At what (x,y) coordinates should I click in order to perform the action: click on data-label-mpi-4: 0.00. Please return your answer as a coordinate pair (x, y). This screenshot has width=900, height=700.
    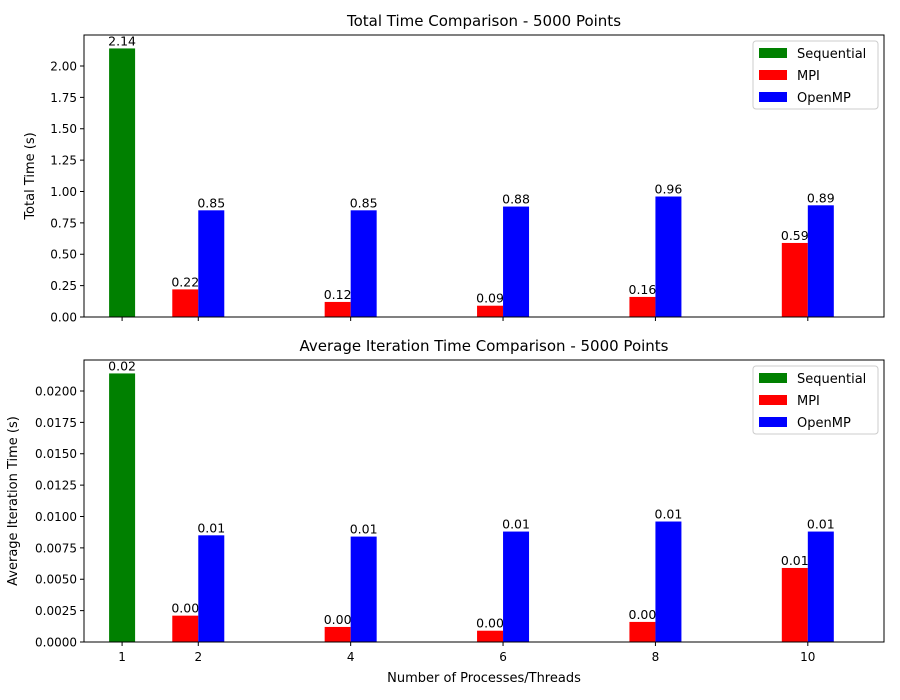
    Looking at the image, I should click on (338, 619).